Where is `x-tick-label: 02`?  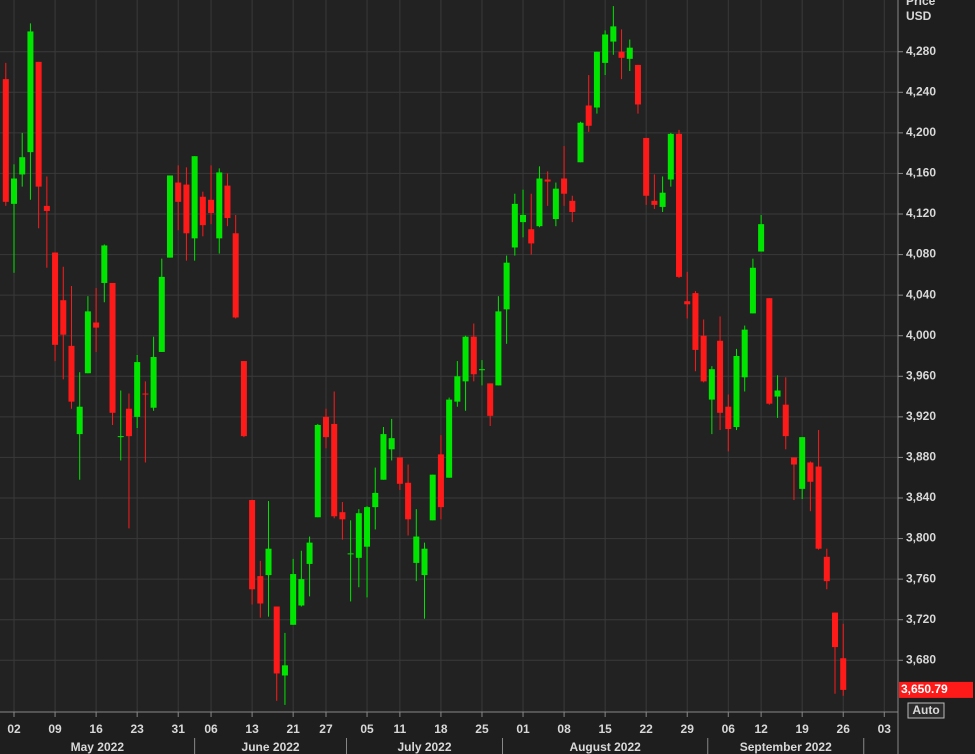 x-tick-label: 02 is located at coordinates (14, 729).